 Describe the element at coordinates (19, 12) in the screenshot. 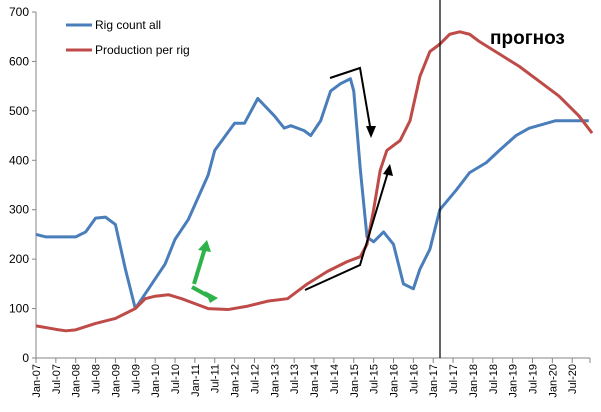

I see `y-tick-label: 700` at that location.